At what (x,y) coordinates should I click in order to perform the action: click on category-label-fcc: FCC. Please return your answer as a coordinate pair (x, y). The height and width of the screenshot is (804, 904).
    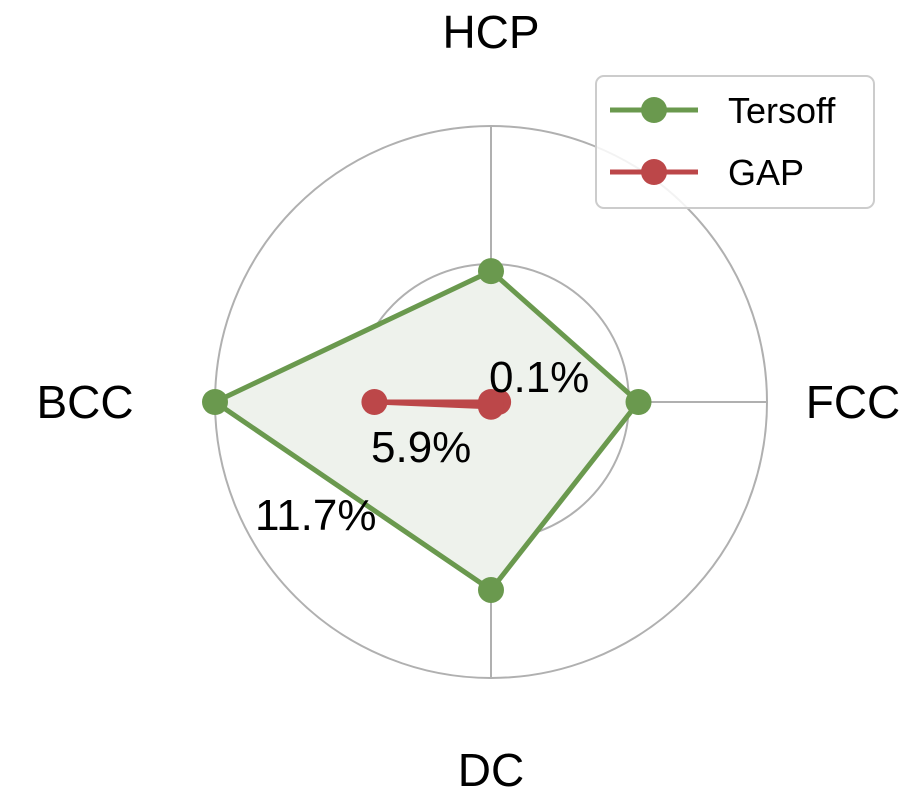
    Looking at the image, I should click on (853, 402).